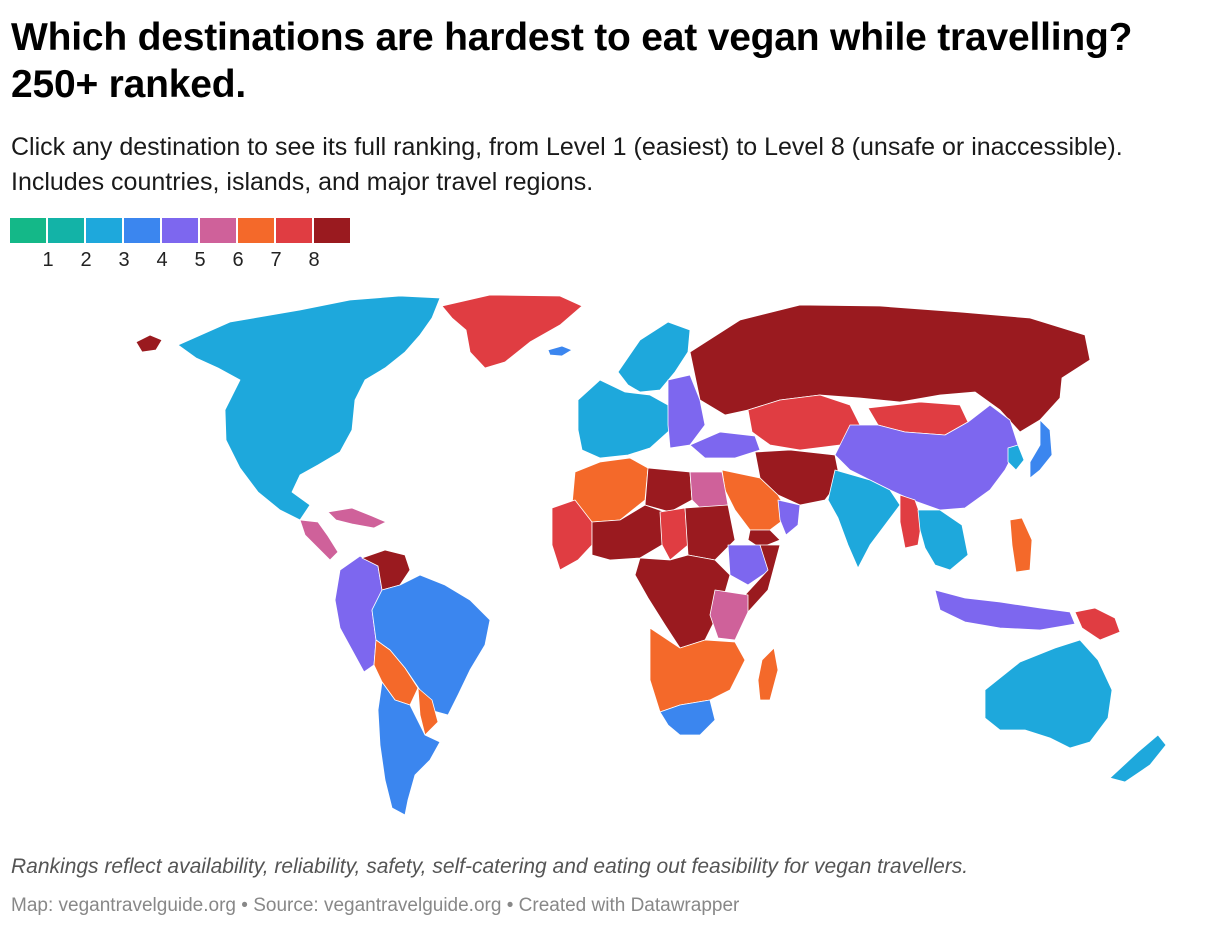  Describe the element at coordinates (725, 445) in the screenshot. I see `region-turkey` at that location.